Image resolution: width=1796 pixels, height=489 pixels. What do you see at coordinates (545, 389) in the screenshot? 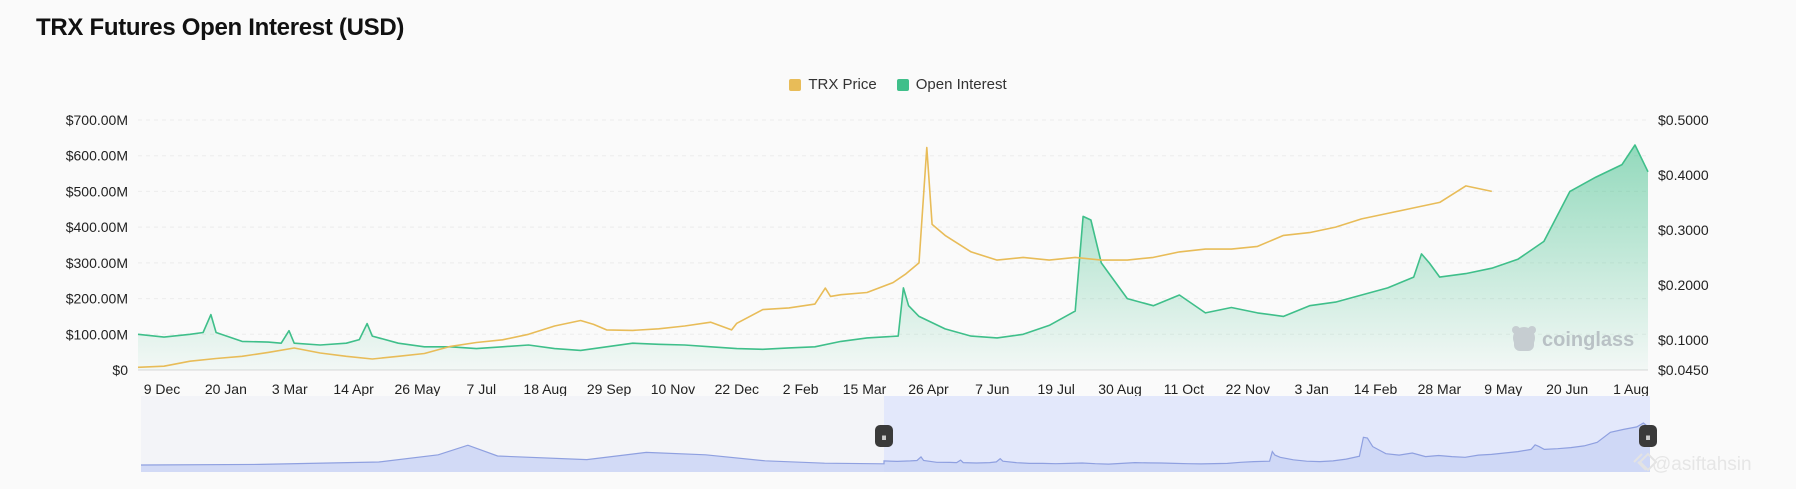
I see `x-tick-label: 18 Aug` at bounding box center [545, 389].